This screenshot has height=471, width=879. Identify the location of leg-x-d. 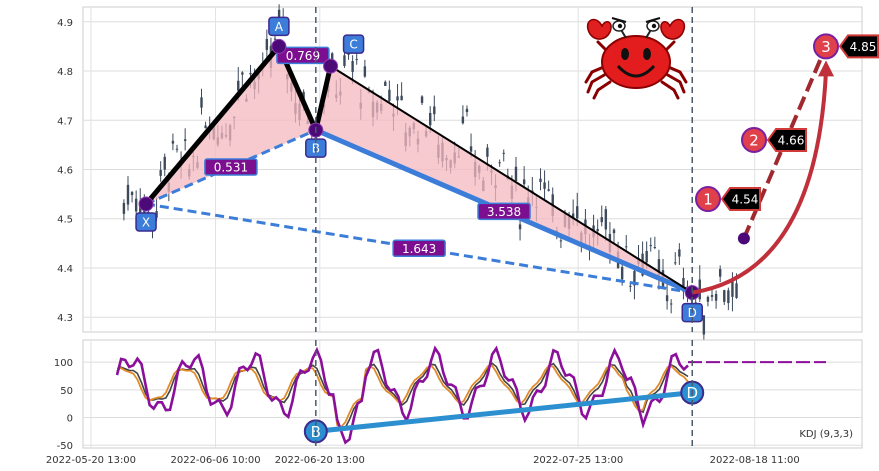
(419, 248).